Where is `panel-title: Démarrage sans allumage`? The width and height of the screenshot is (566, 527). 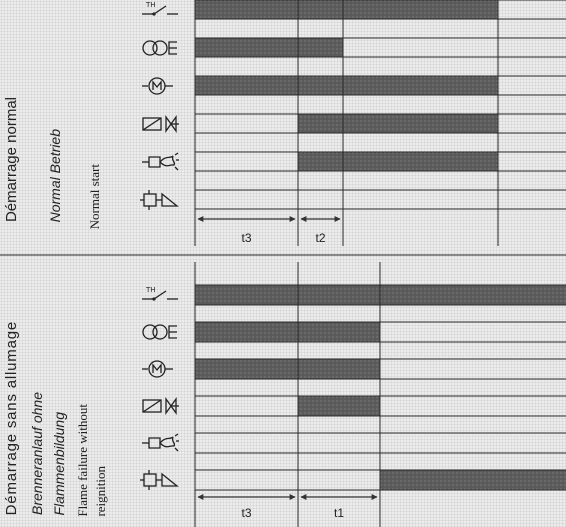 panel-title: Démarrage sans allumage is located at coordinates (11, 417).